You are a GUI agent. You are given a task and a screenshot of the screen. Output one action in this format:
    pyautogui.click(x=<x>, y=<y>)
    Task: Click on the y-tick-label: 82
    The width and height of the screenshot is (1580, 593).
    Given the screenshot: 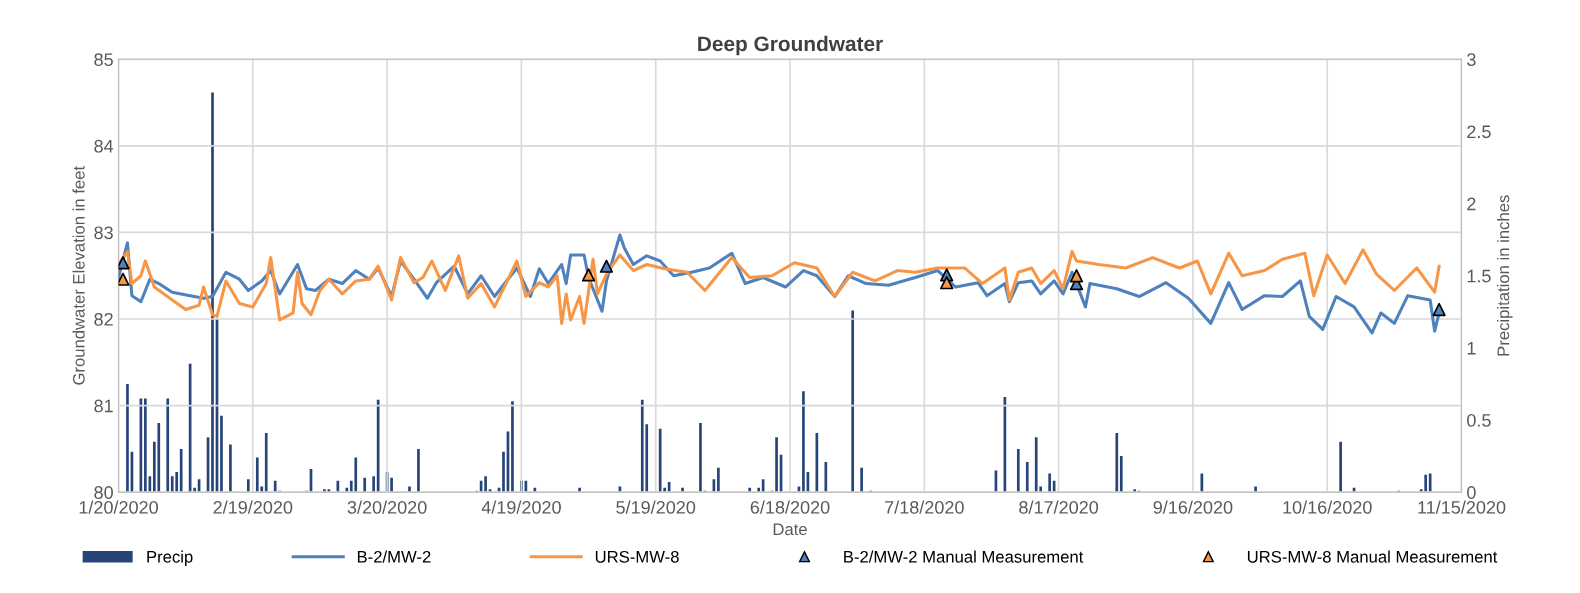 What is the action you would take?
    pyautogui.click(x=103, y=319)
    